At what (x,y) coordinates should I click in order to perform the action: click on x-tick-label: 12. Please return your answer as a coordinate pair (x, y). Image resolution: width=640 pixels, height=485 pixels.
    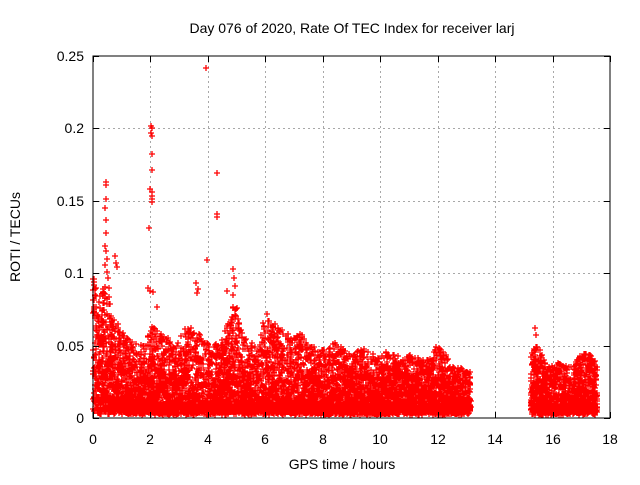
    Looking at the image, I should click on (438, 439).